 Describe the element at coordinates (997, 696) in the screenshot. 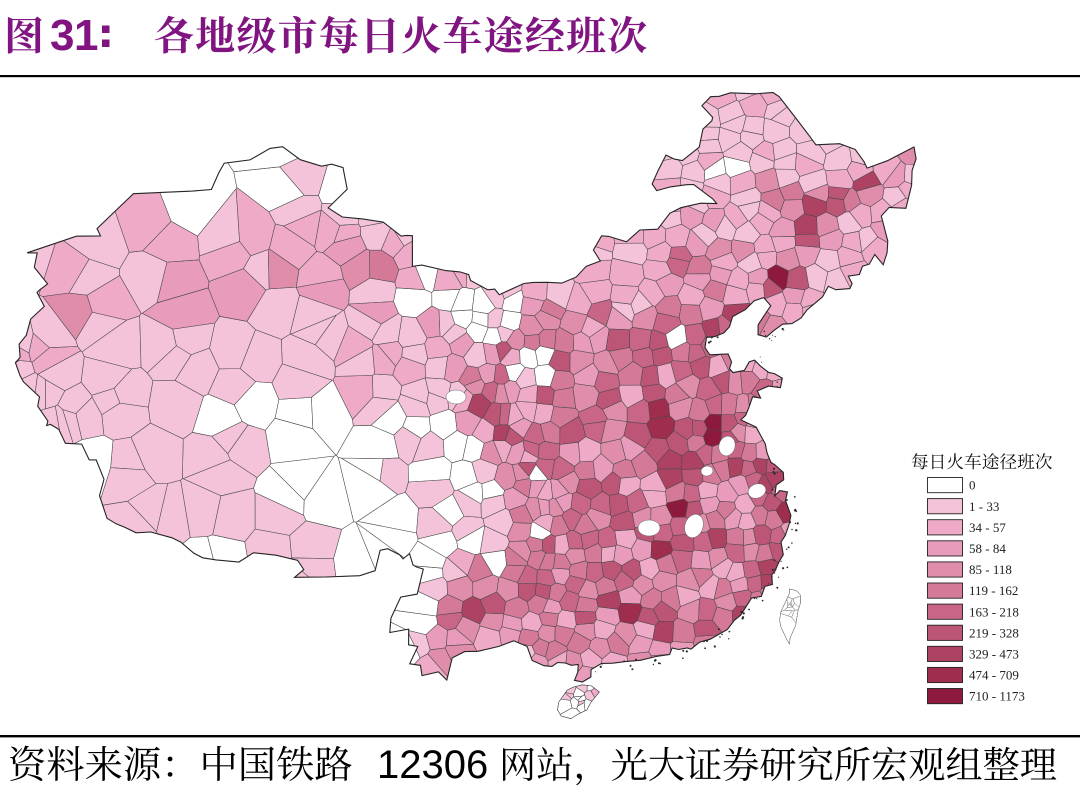

I see `svg-text: 710 - 1173` at that location.